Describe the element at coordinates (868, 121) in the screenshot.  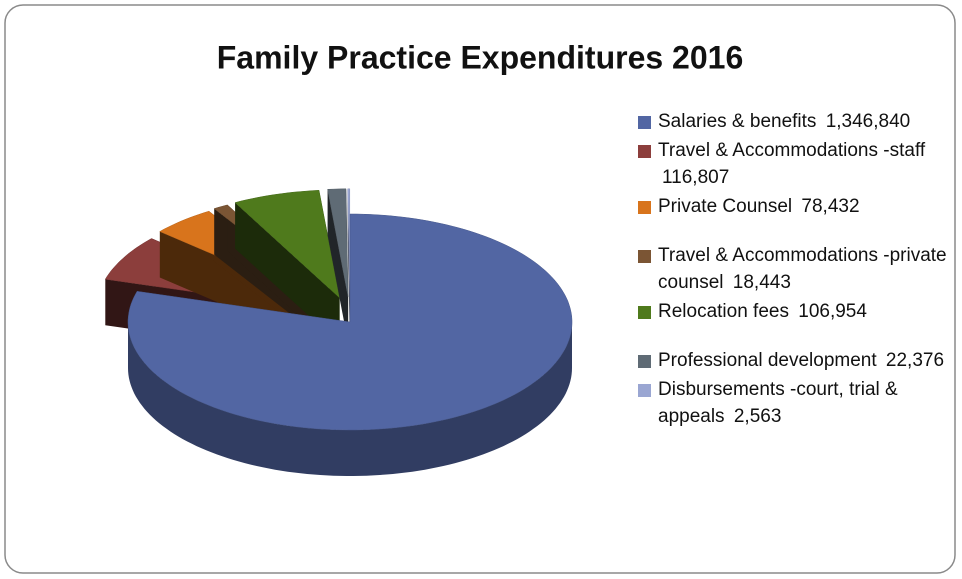
I see `legend-value: 1,346,840` at that location.